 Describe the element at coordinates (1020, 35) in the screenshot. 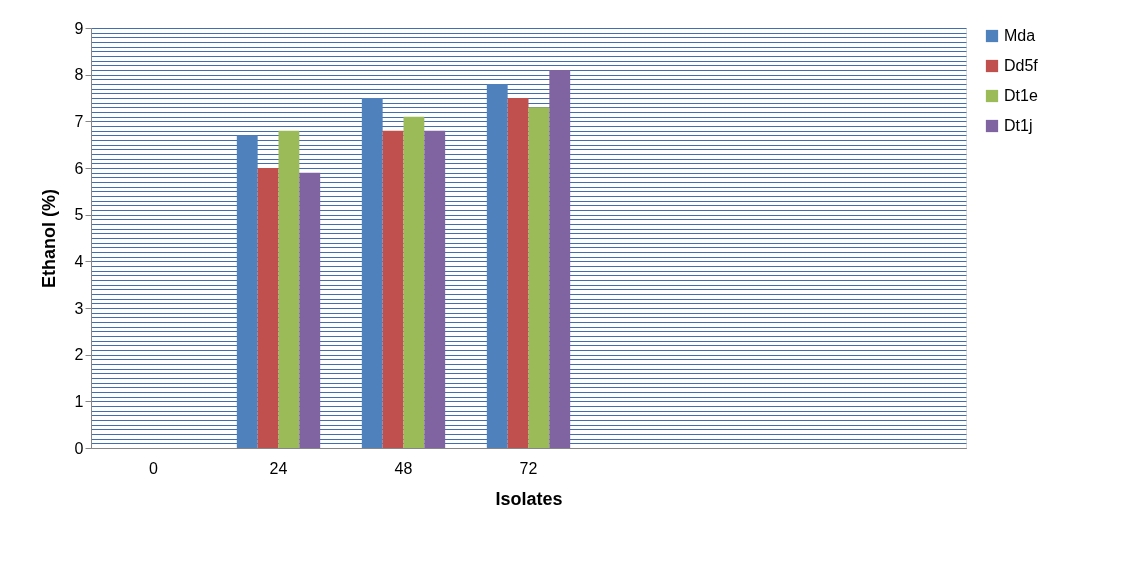

I see `legend-label: Mda` at that location.